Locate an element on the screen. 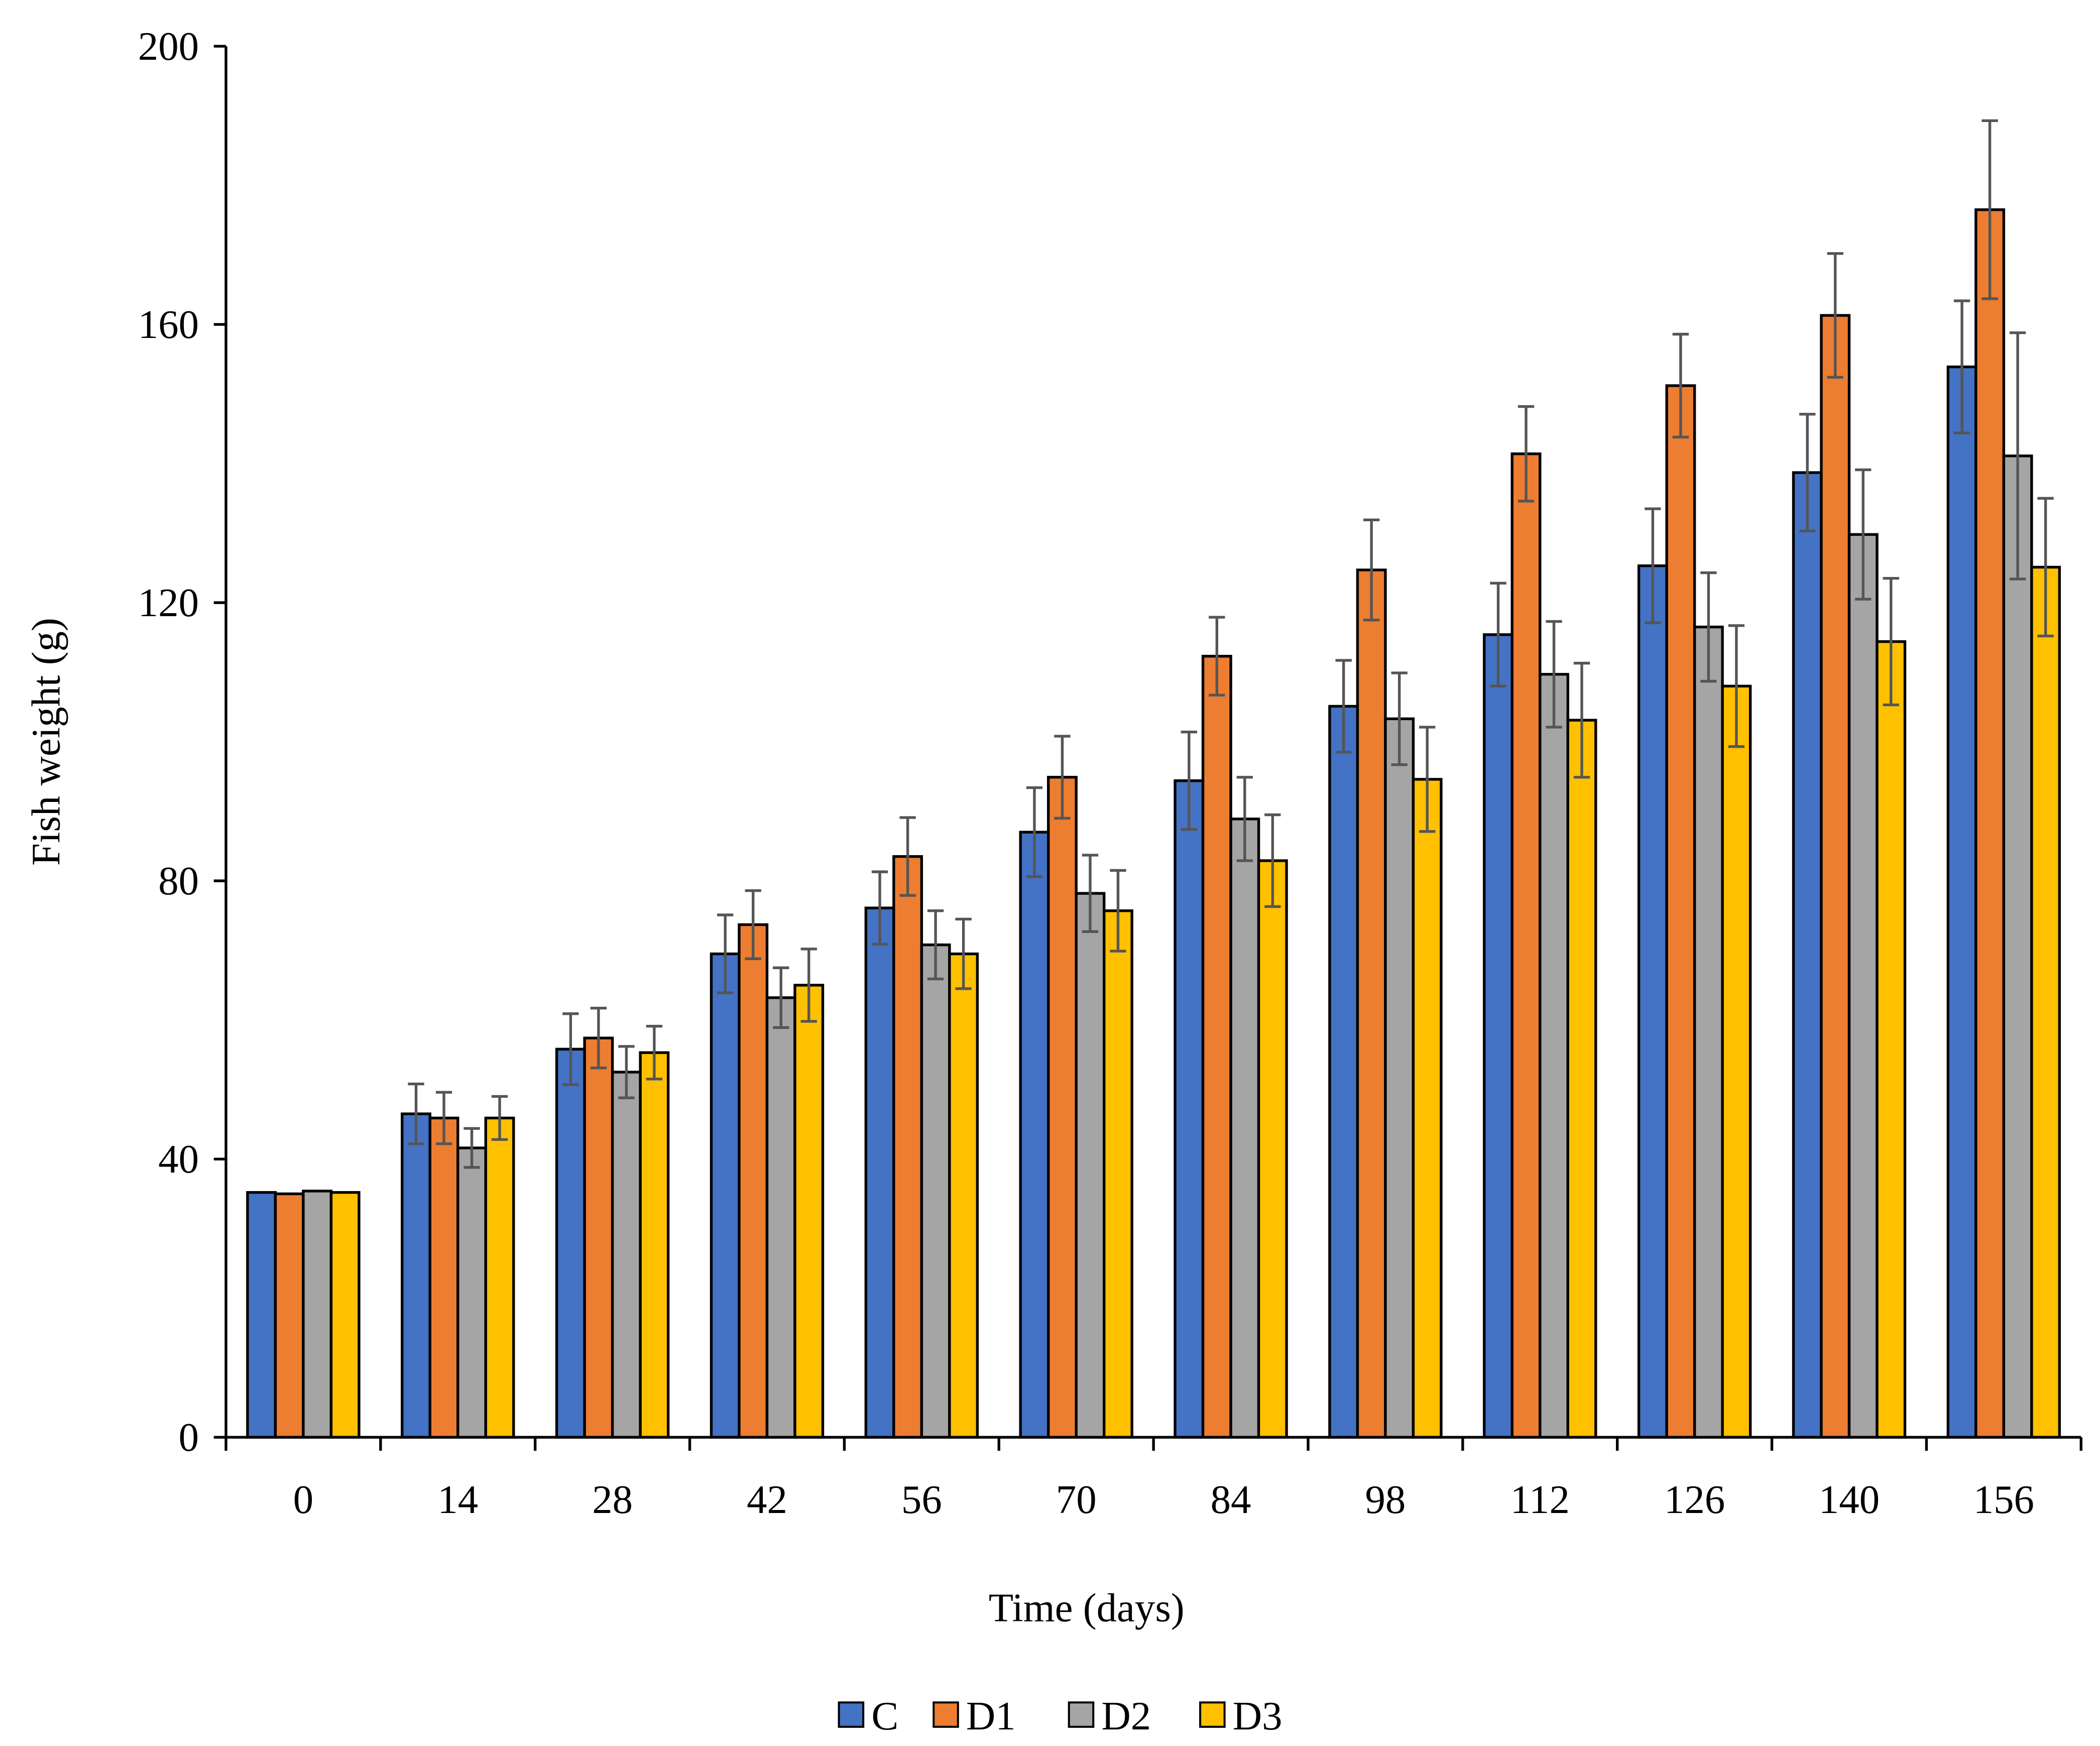 The image size is (2100, 1746). x-tick-label: 98 is located at coordinates (1385, 1499).